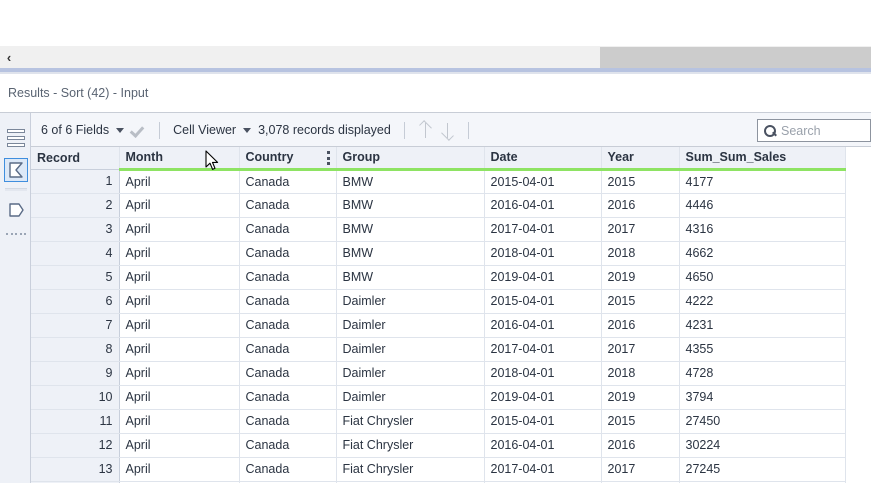  I want to click on cell-record: 9, so click(75, 373).